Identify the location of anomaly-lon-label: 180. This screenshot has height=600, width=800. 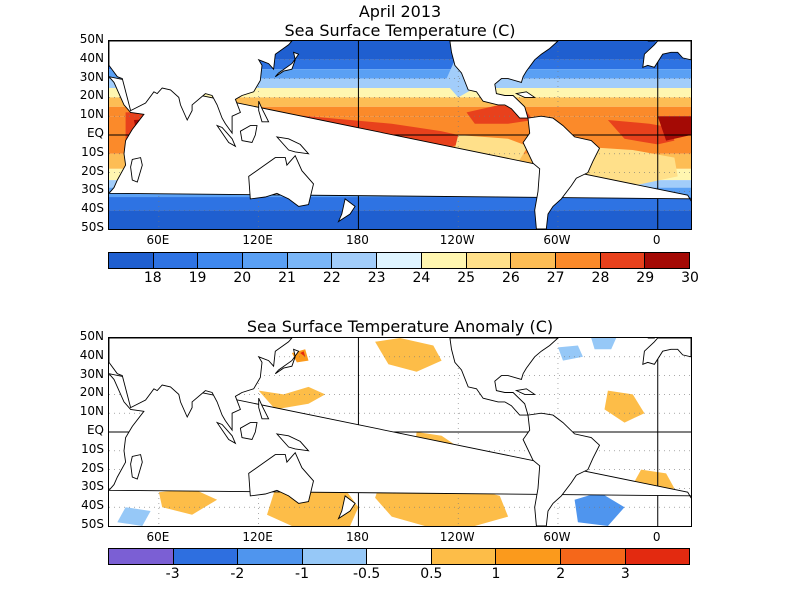
(357, 537).